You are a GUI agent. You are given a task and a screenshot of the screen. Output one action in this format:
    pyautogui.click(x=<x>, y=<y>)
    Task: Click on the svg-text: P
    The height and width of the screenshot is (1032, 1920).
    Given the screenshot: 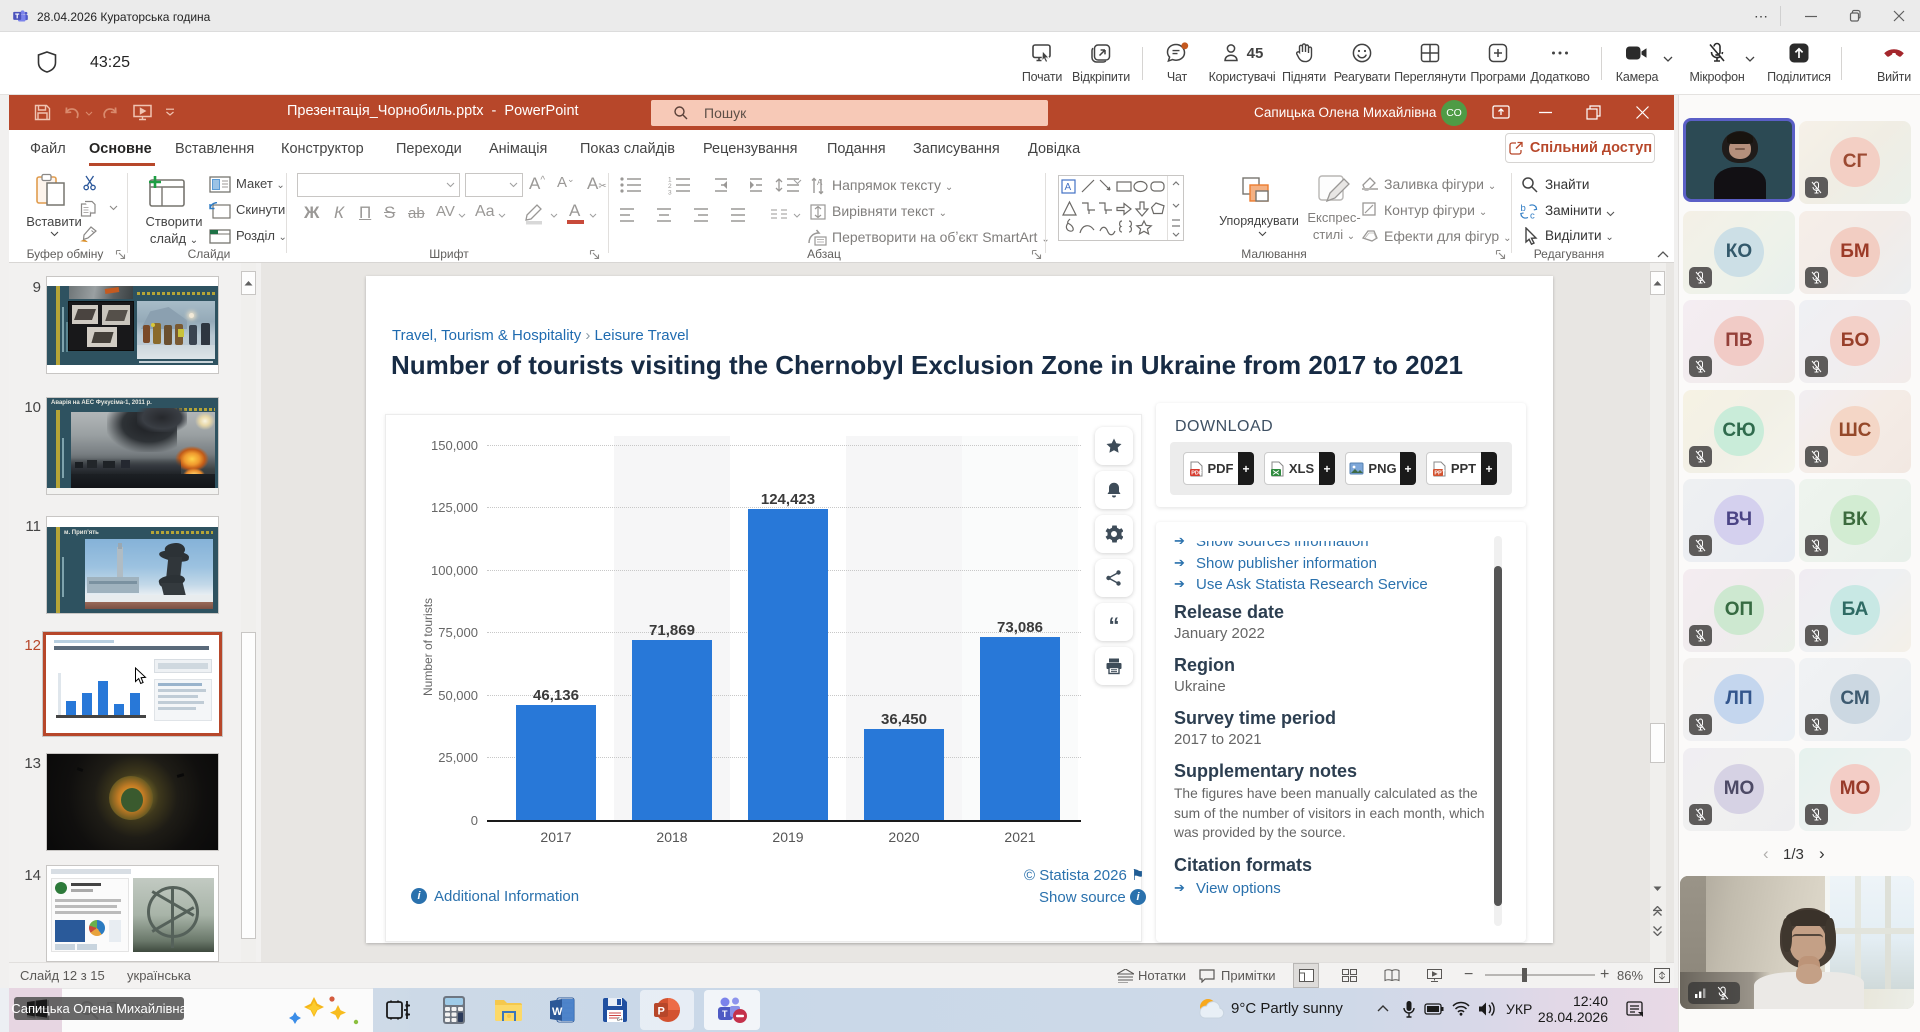 What is the action you would take?
    pyautogui.click(x=661, y=1012)
    